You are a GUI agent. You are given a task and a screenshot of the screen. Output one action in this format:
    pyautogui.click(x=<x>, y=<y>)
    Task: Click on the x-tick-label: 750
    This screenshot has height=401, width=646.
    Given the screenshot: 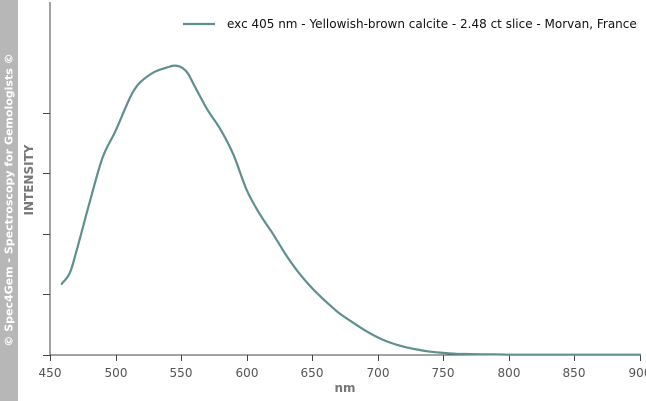 What is the action you would take?
    pyautogui.click(x=443, y=373)
    